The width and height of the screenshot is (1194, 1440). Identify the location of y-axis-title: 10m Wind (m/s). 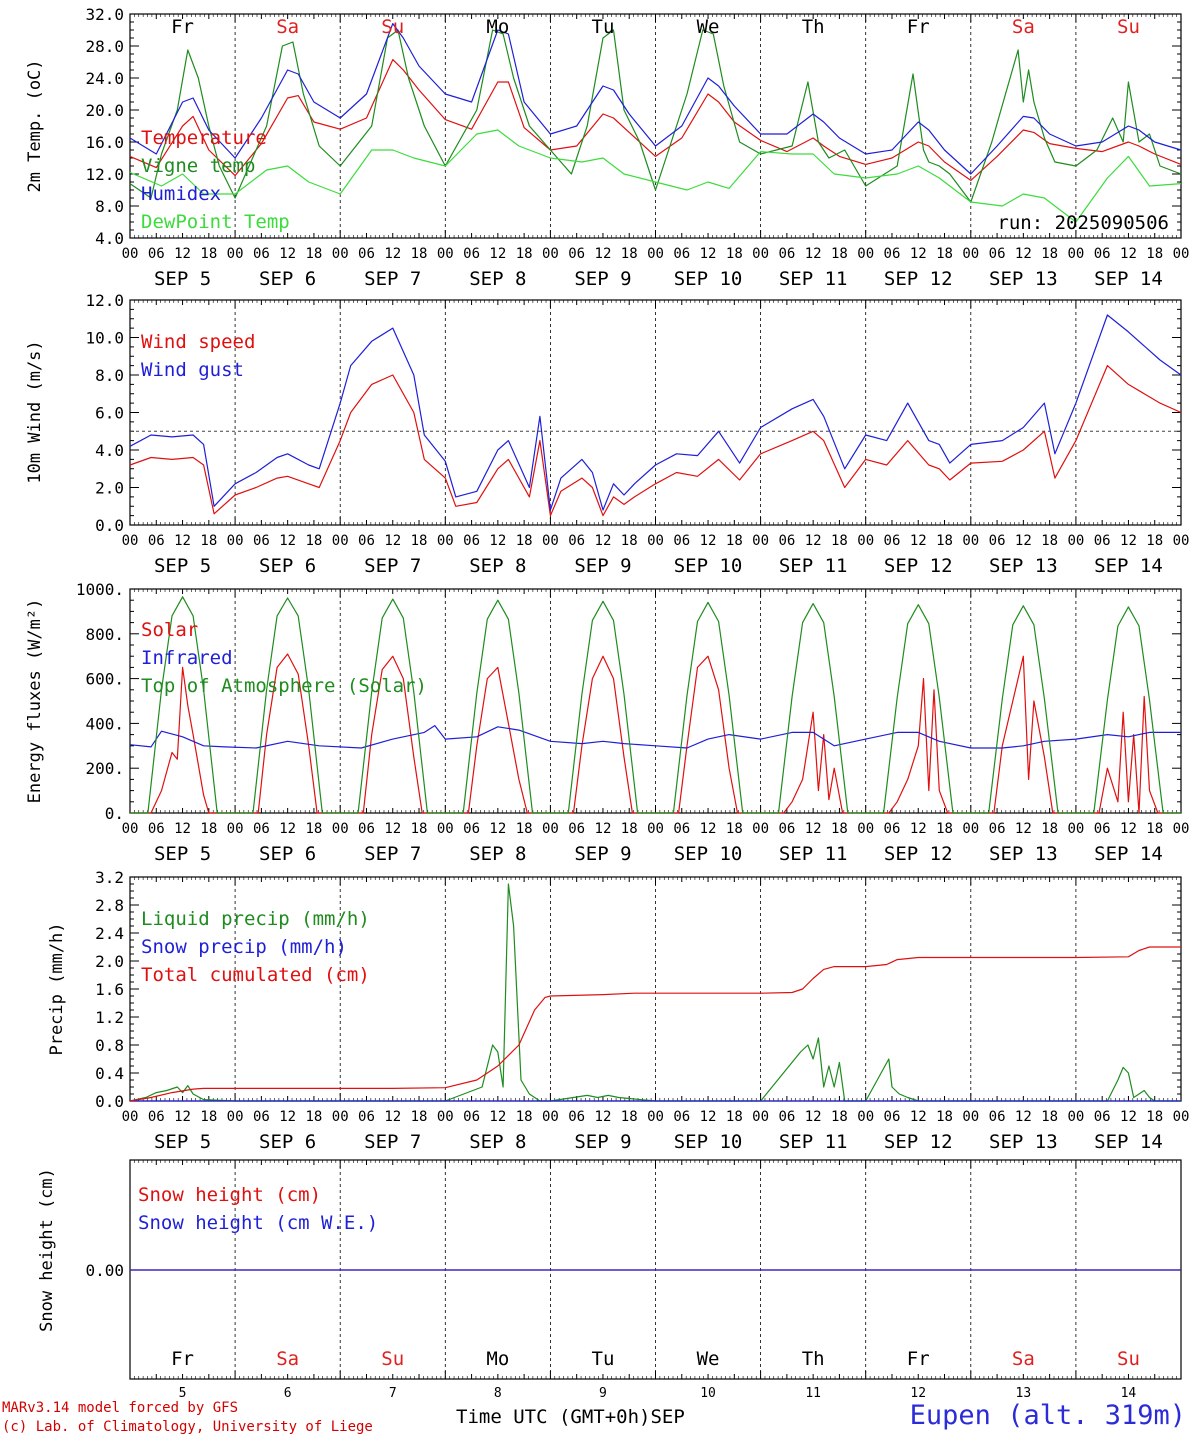
(35, 411).